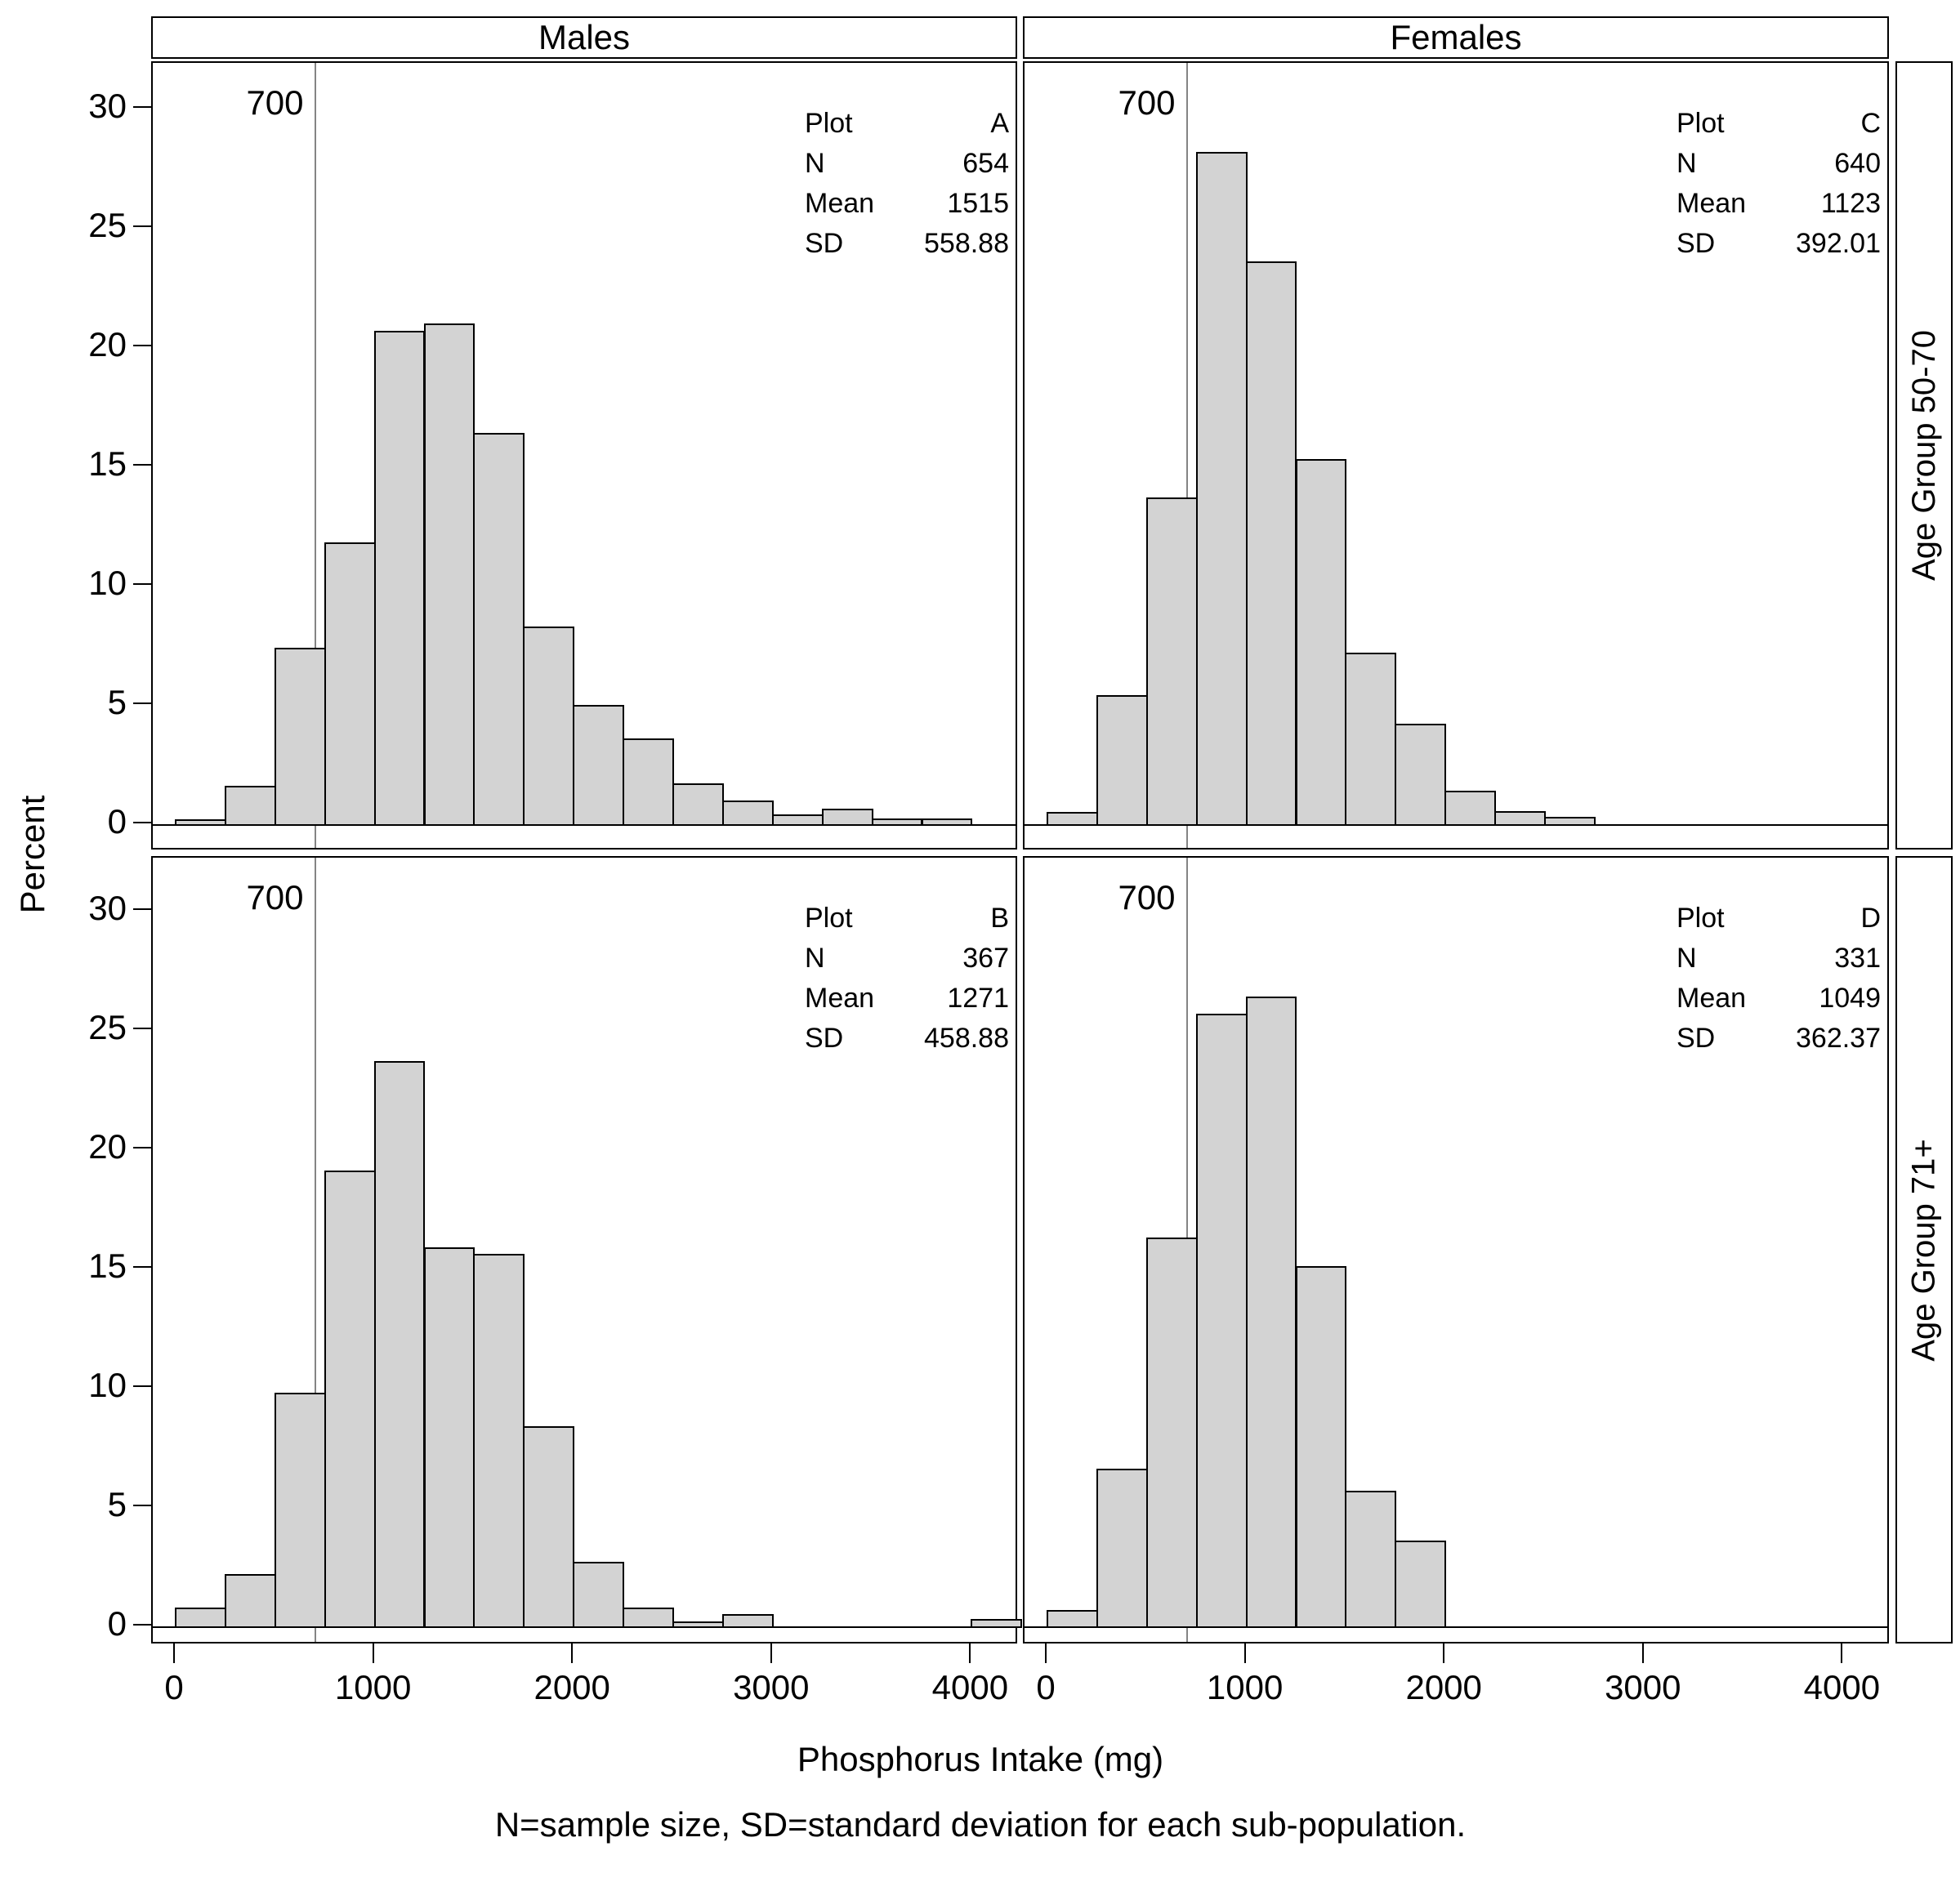 Image resolution: width=1960 pixels, height=1891 pixels. I want to click on y-tick-label: 30, so click(107, 106).